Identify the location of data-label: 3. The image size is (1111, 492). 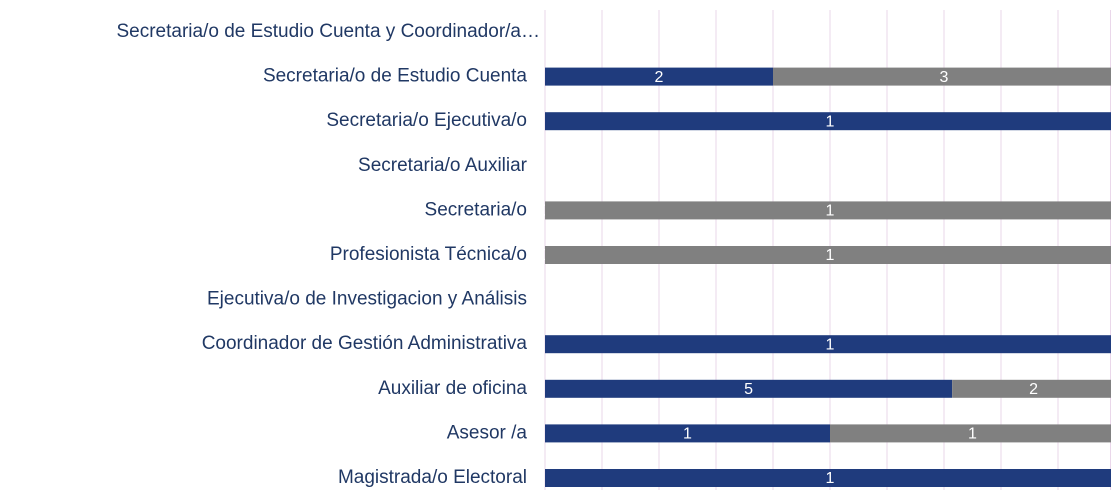
(944, 77).